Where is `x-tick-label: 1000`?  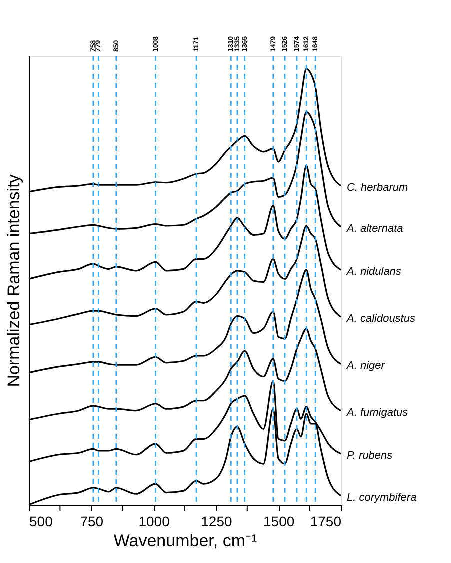
x-tick-label: 1000 is located at coordinates (154, 522).